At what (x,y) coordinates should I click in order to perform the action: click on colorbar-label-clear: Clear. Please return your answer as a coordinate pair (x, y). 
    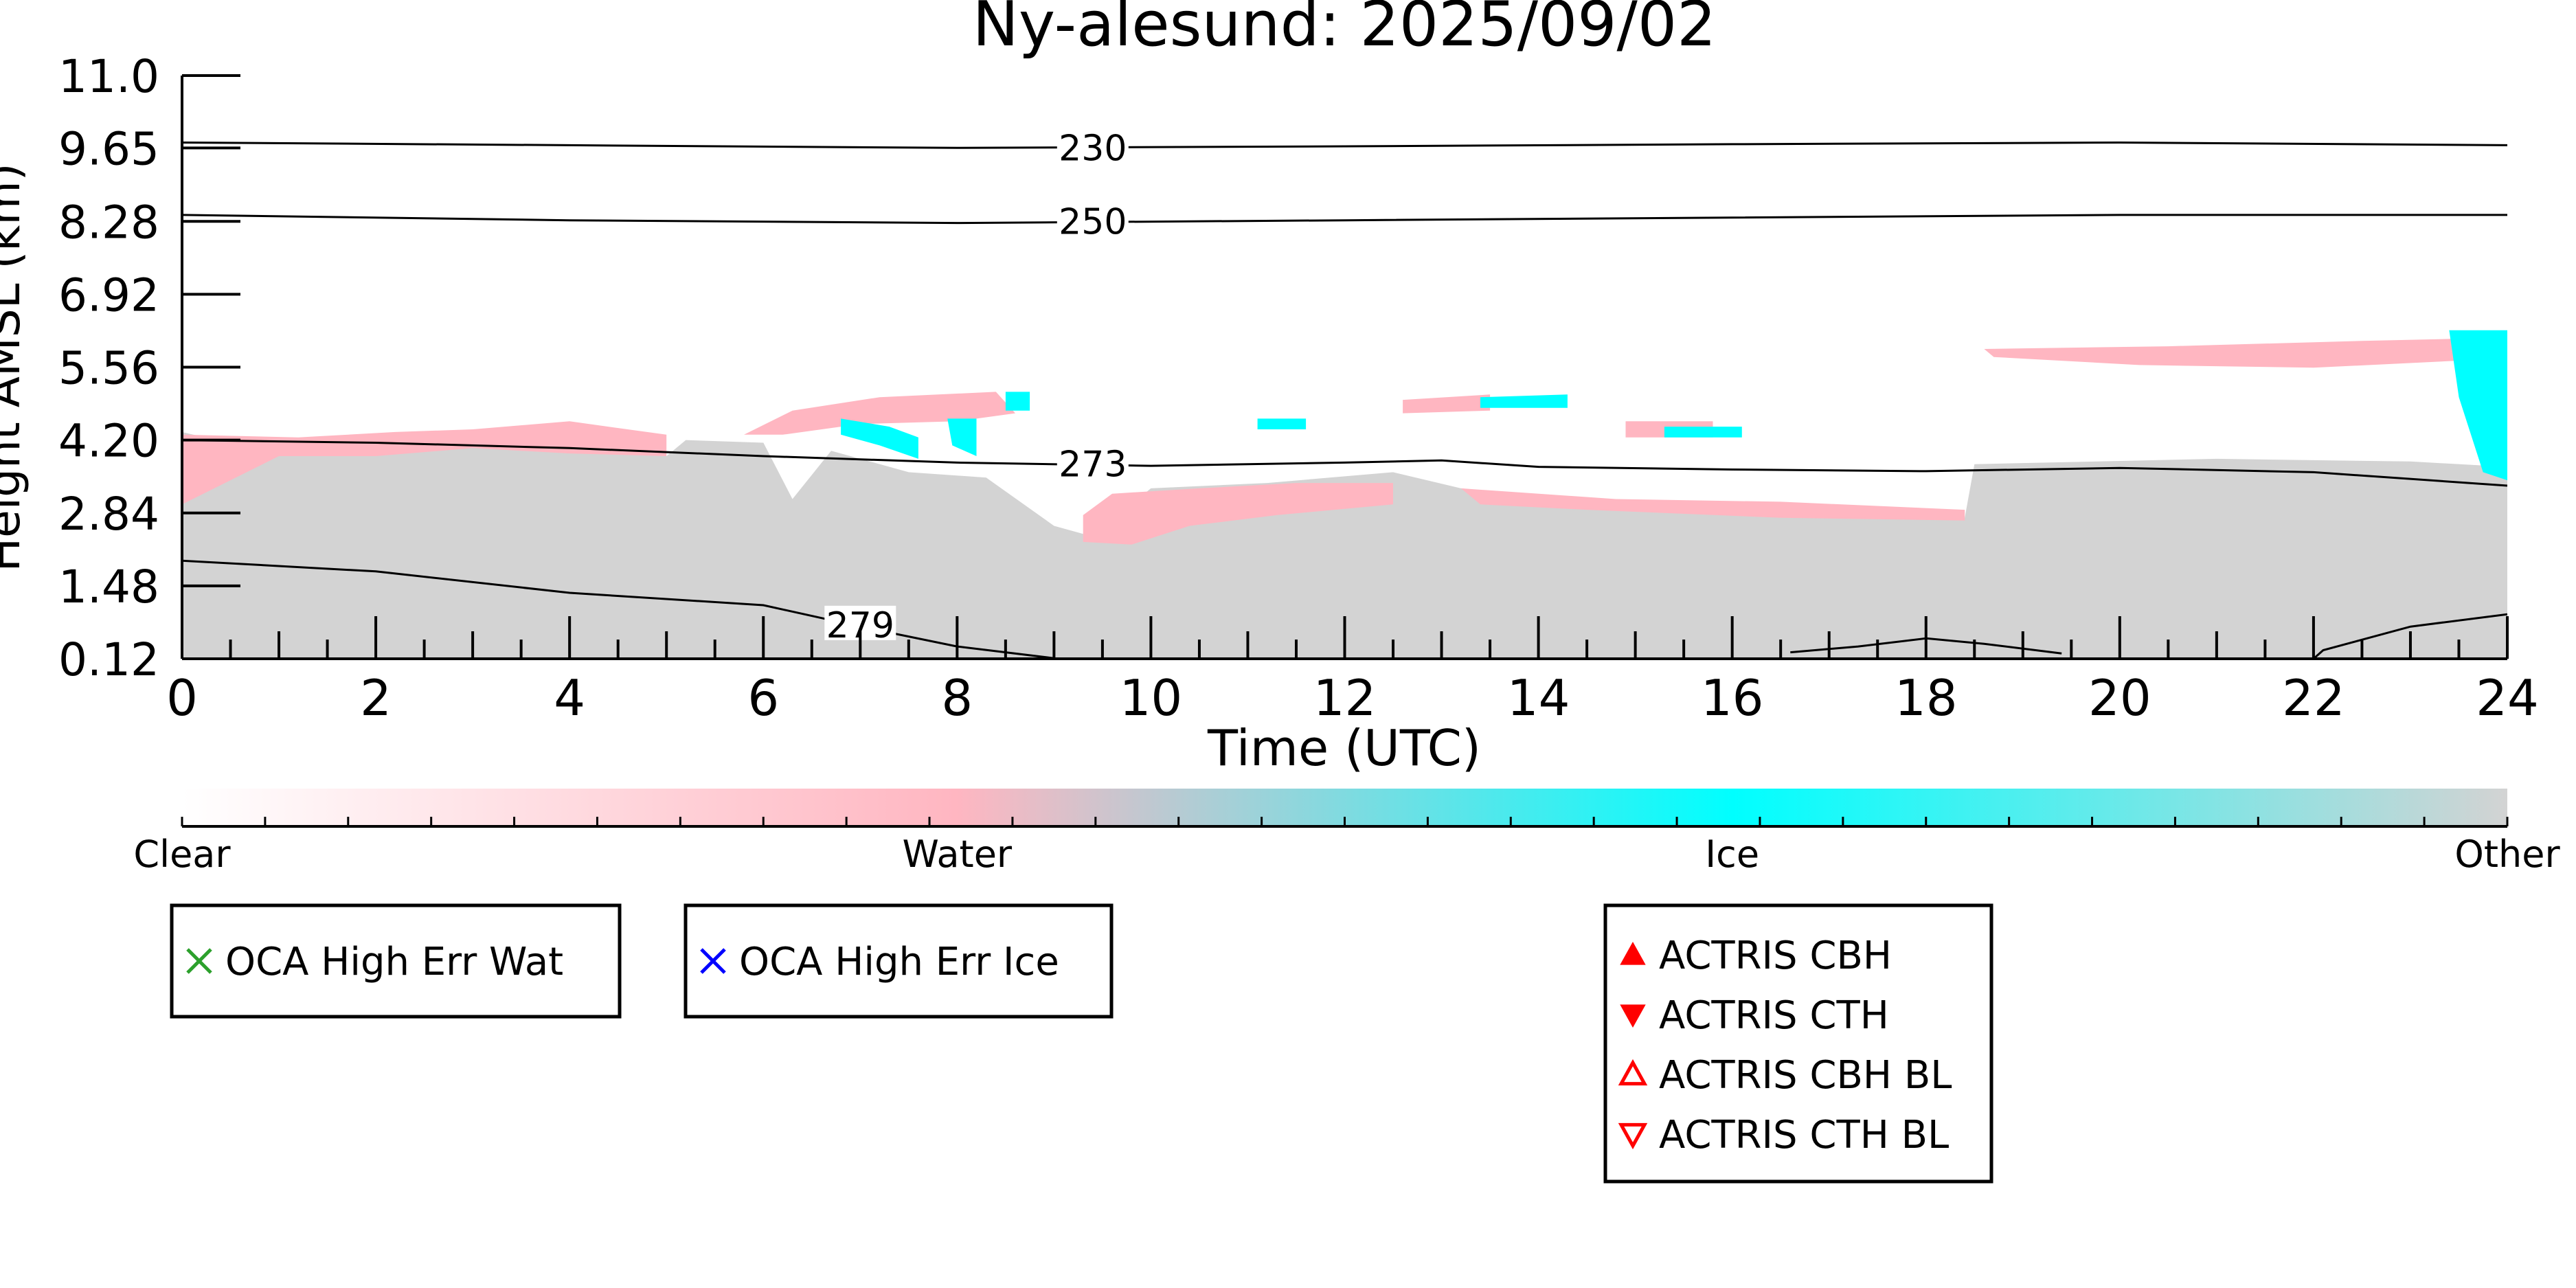
    Looking at the image, I should click on (182, 854).